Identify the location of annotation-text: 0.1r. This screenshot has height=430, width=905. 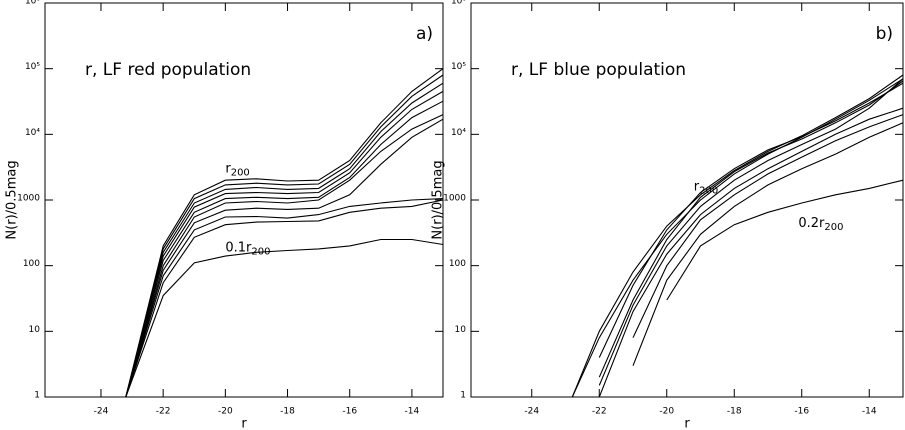
(238, 247).